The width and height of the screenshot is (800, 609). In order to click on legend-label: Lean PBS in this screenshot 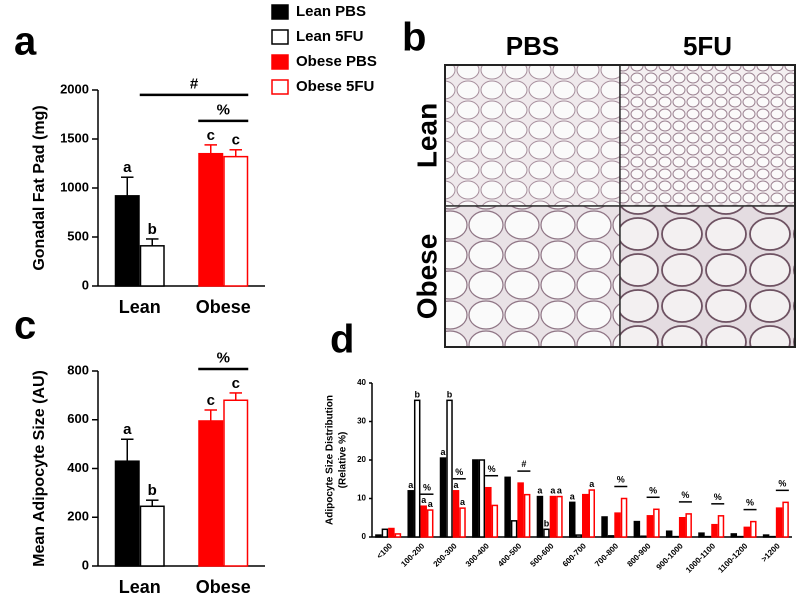, I will do `click(331, 11)`.